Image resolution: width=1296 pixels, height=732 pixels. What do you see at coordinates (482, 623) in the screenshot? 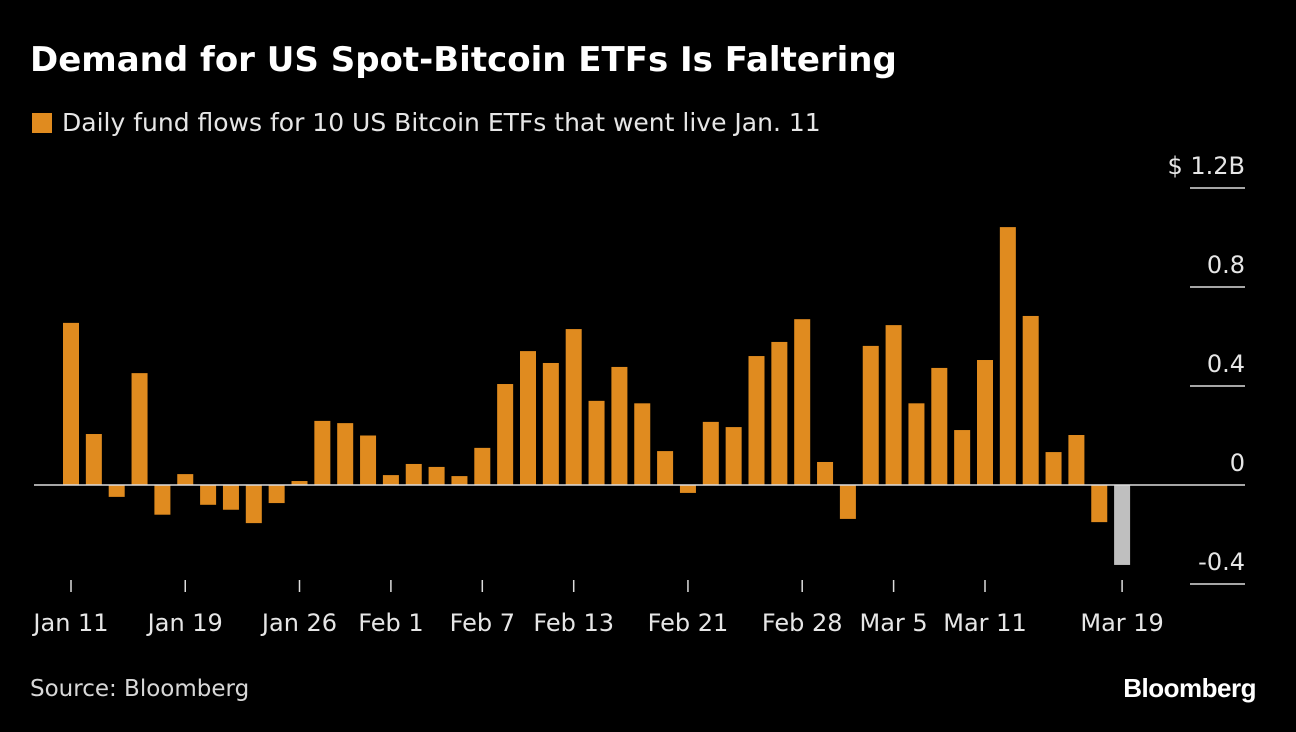
I see `x-tick-label: Feb 7` at bounding box center [482, 623].